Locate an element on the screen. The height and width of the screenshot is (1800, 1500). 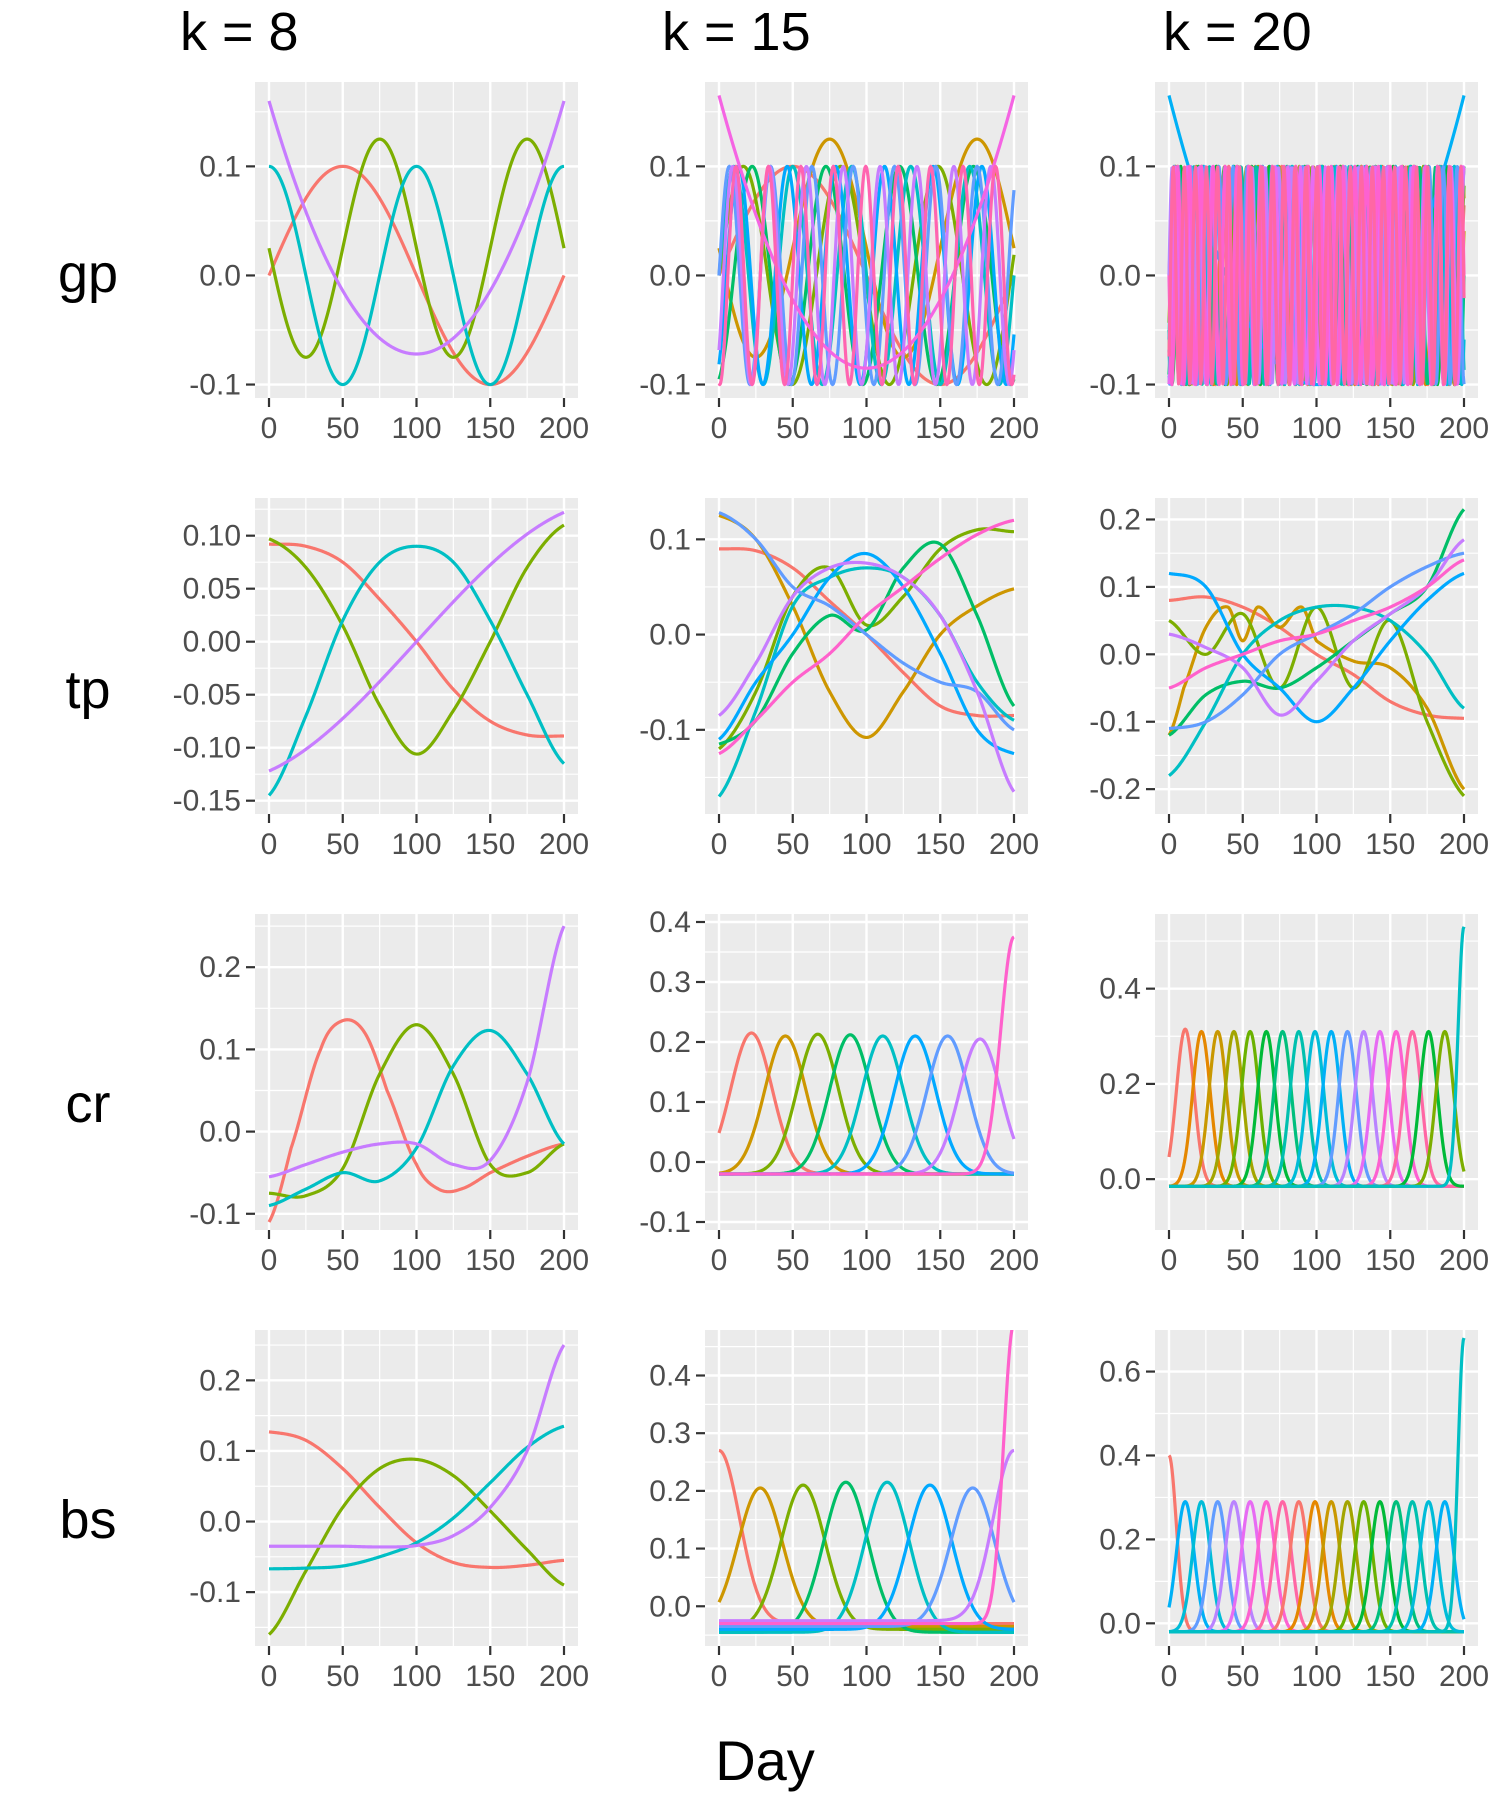
column-label-k20: k = 20 is located at coordinates (1237, 32).